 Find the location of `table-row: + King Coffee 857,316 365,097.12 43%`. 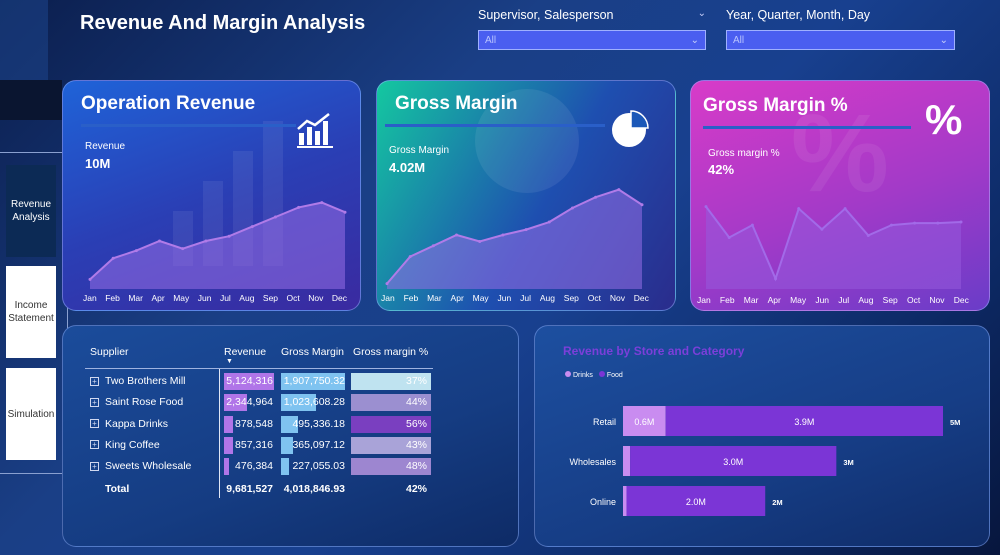

table-row: + King Coffee 857,316 365,097.12 43% is located at coordinates (290, 445).